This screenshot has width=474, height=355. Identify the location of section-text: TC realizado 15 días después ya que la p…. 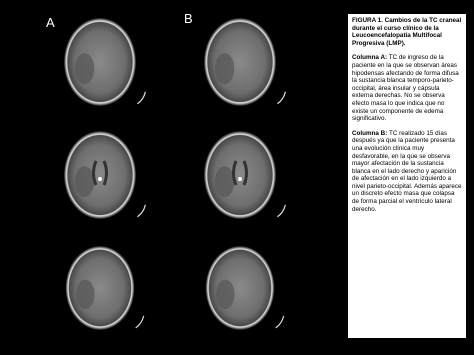
(407, 171).